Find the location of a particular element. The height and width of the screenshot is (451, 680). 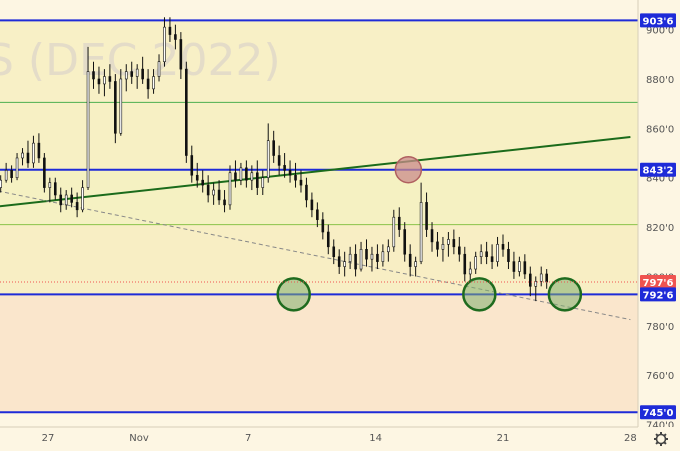

x-tick-label: 14 is located at coordinates (375, 438).